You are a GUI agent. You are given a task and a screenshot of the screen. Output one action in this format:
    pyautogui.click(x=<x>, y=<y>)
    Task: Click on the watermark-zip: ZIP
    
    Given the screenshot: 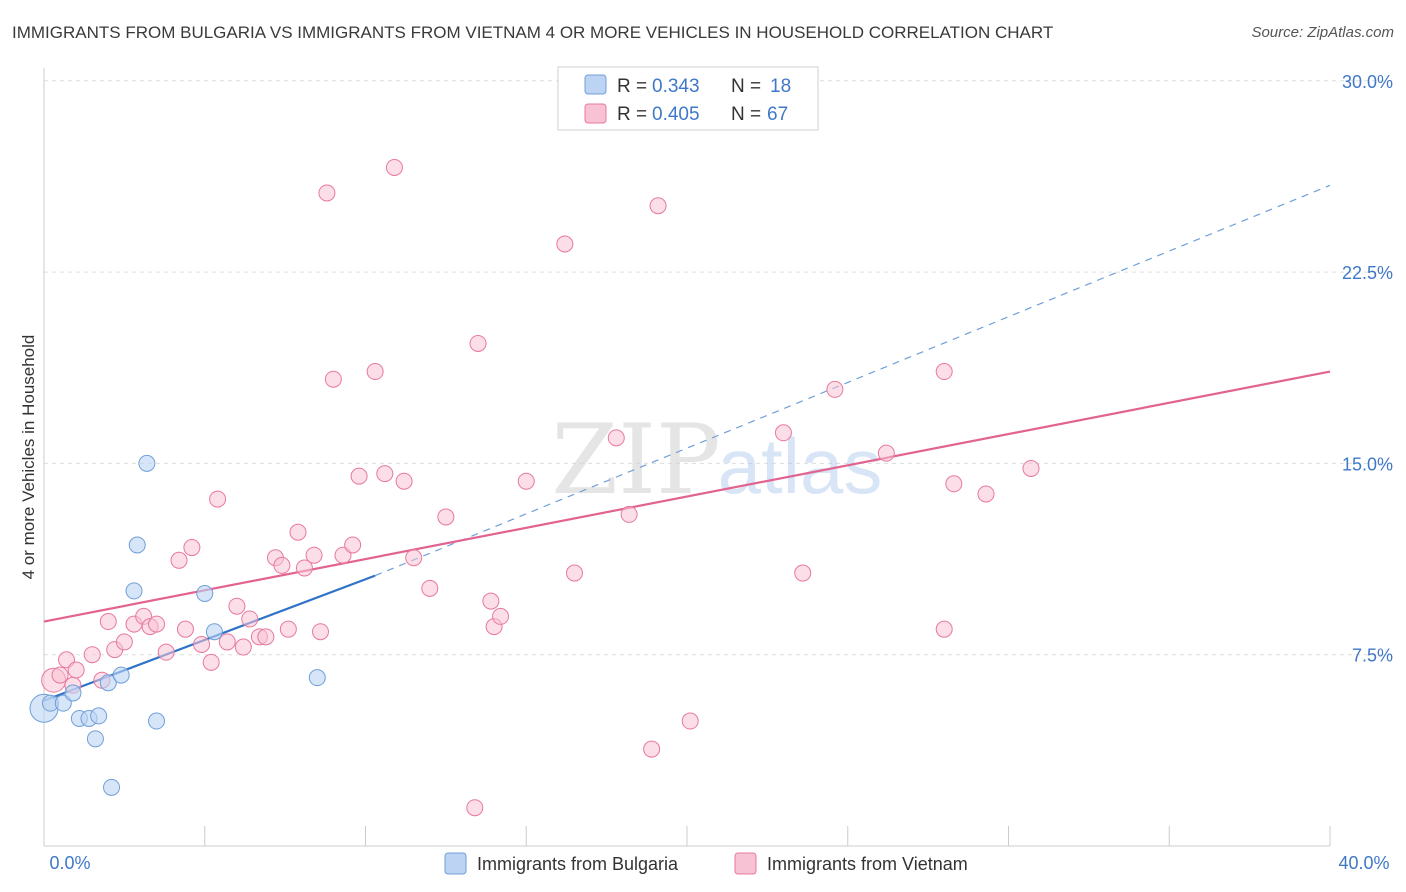 What is the action you would take?
    pyautogui.click(x=635, y=460)
    